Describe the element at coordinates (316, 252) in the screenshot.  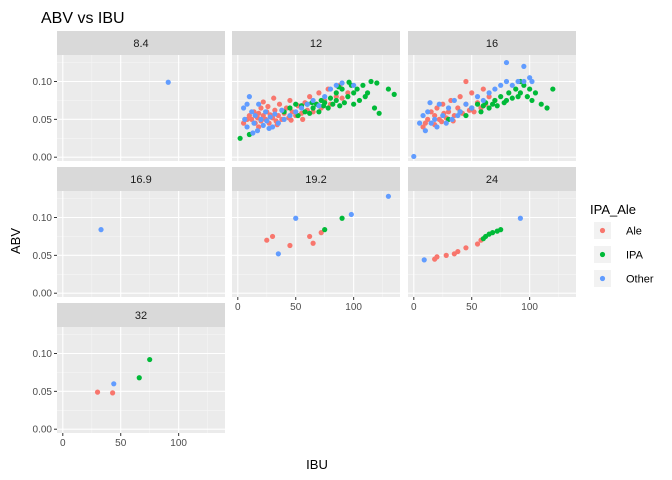
I see `panel-plot-area: 0 50 100` at that location.